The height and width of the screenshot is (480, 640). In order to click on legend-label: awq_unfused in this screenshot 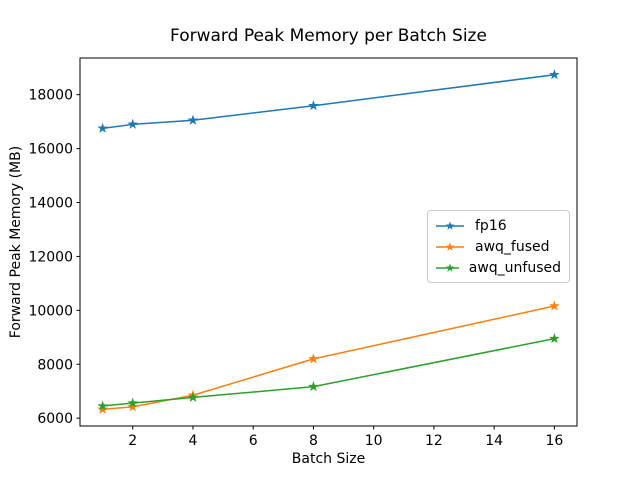, I will do `click(514, 267)`.